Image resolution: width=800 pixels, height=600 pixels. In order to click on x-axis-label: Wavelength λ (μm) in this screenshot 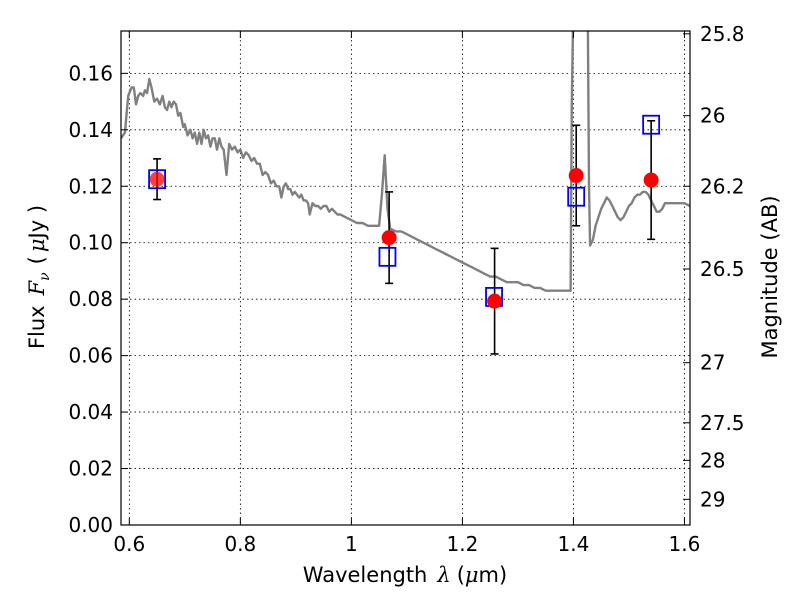, I will do `click(405, 575)`.